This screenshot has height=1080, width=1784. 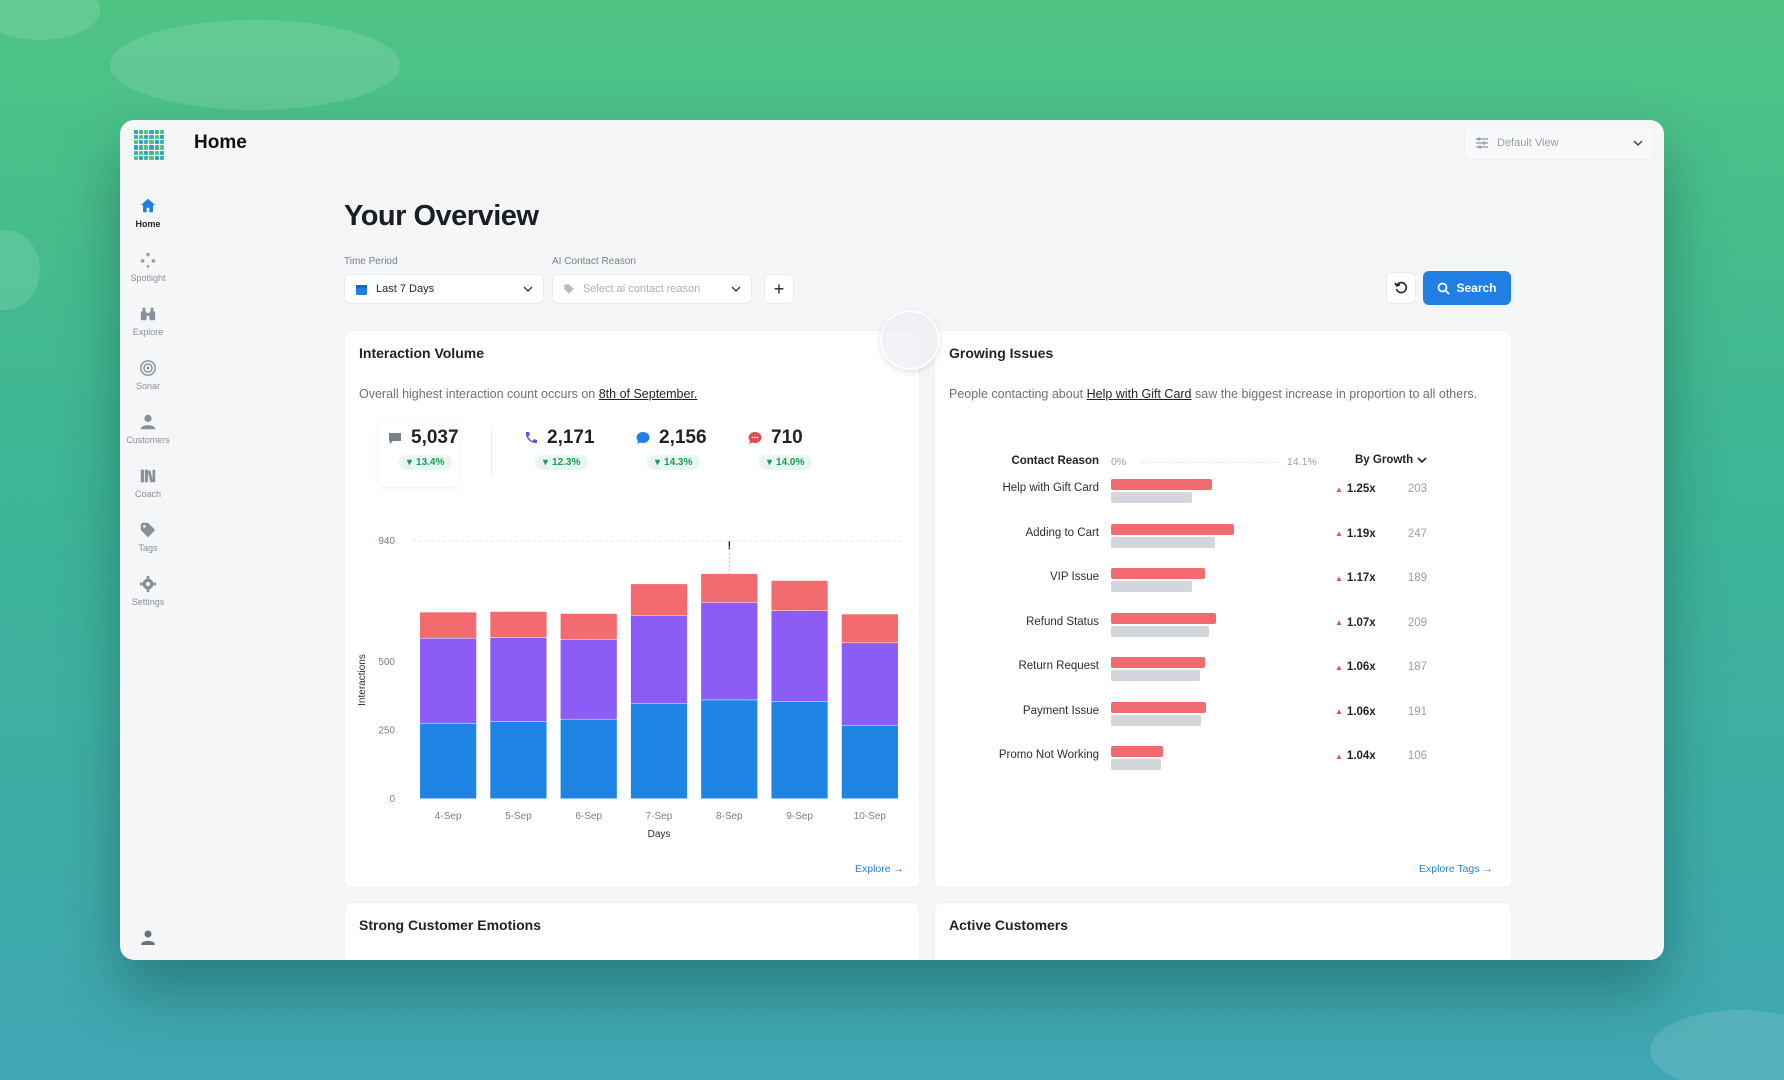 I want to click on time-period-select: Last 7 Days, so click(x=444, y=289).